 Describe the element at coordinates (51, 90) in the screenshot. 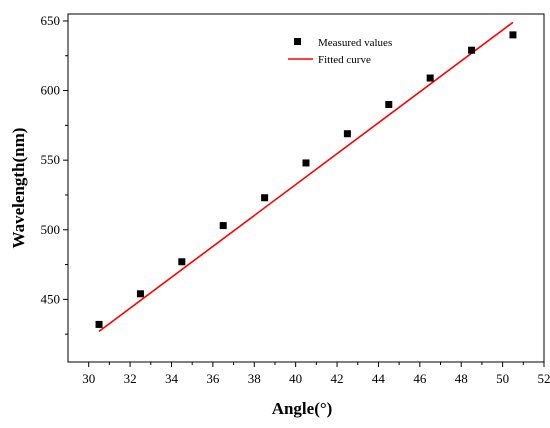

I see `y-tick-label: 600` at that location.